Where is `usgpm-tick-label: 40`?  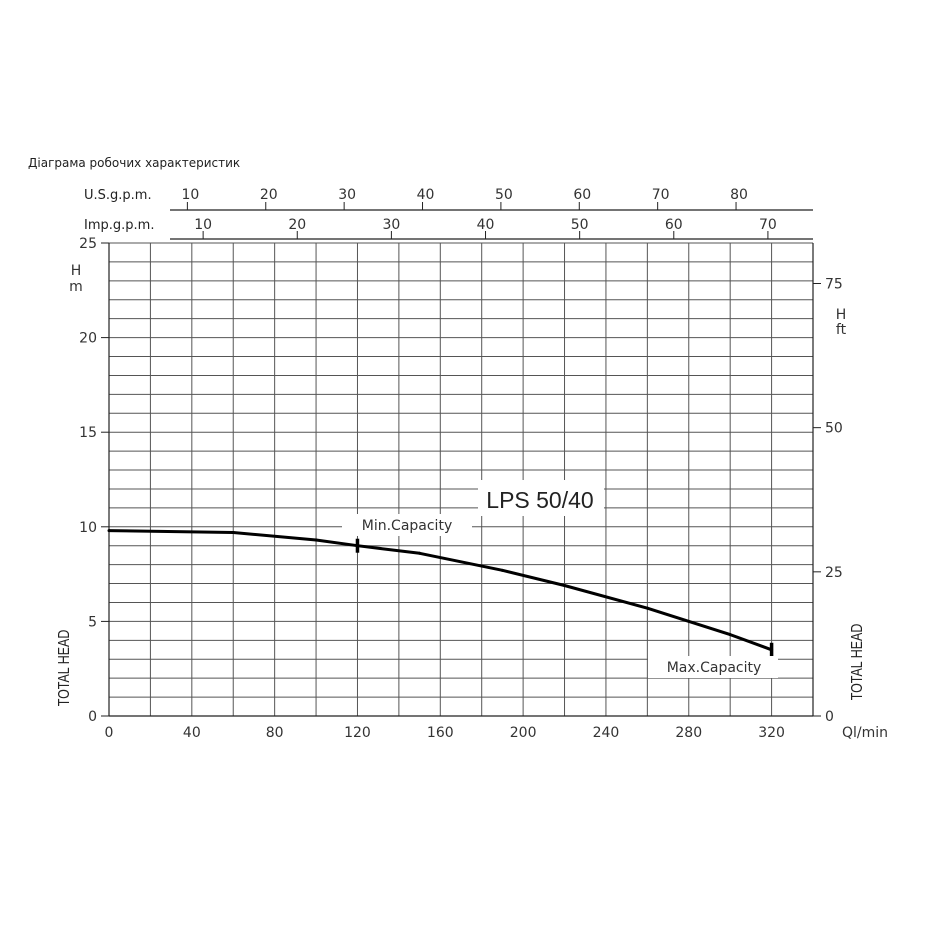
usgpm-tick-label: 40 is located at coordinates (426, 195).